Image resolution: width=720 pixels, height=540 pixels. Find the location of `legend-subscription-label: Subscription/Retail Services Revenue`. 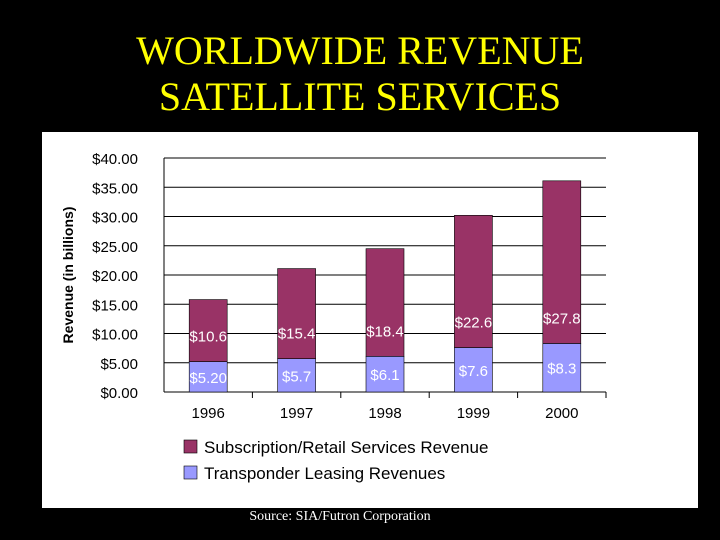

legend-subscription-label: Subscription/Retail Services Revenue is located at coordinates (346, 447).